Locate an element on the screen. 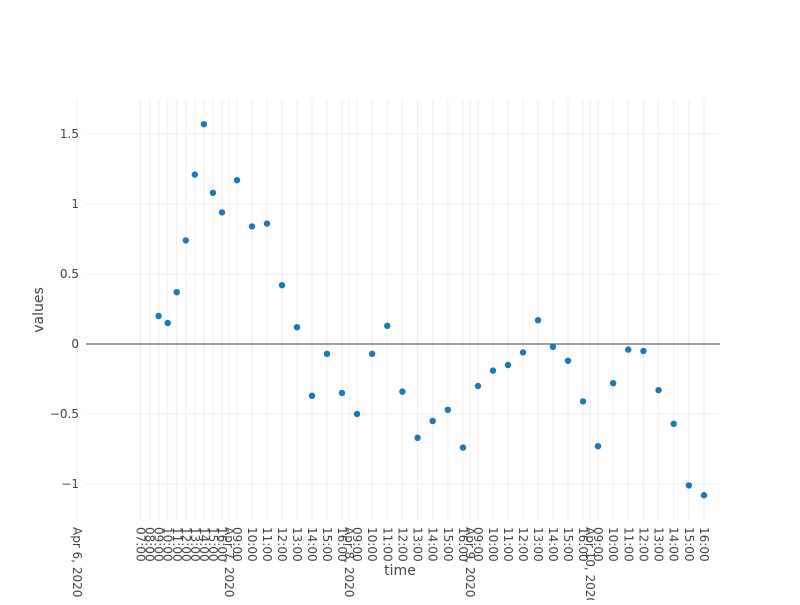  y-tick-label: 0 is located at coordinates (75, 344).